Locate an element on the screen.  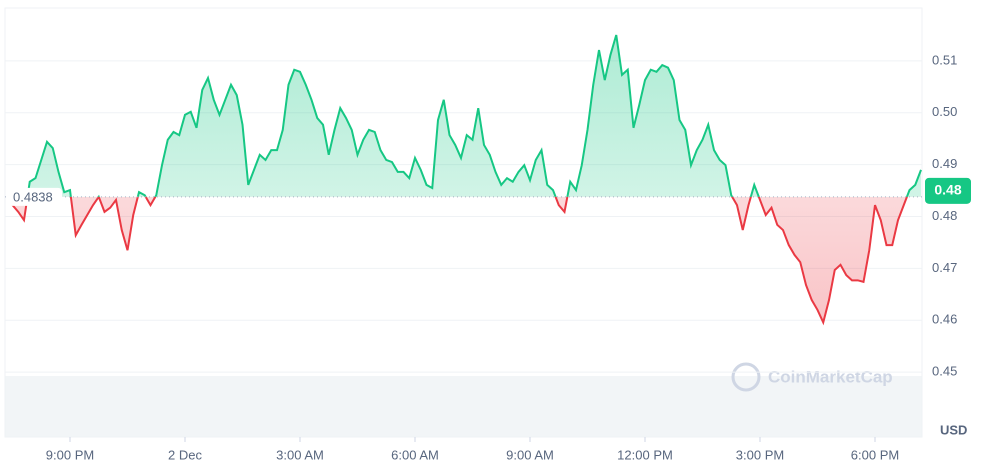
baseline-box is located at coordinates (34, 196).